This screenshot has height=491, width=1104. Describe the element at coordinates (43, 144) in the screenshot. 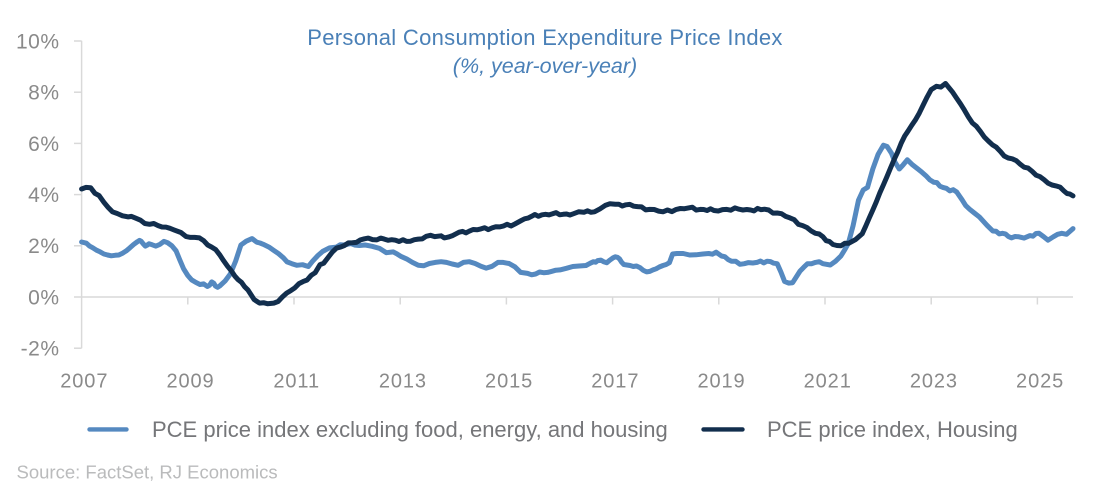

I see `svg-text: 6%` at that location.